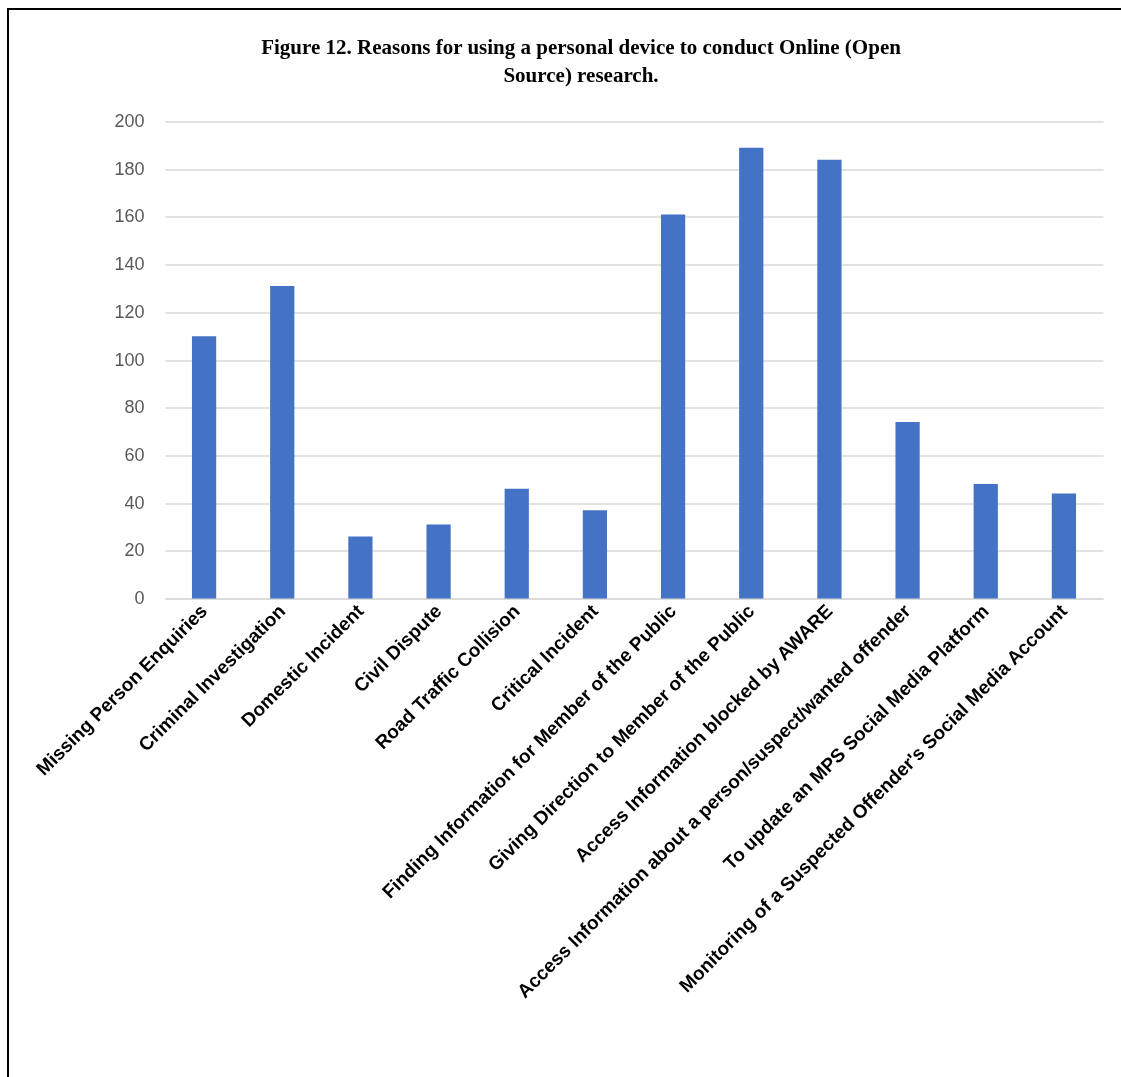 This screenshot has width=1121, height=1077. Describe the element at coordinates (129, 311) in the screenshot. I see `y-tick-label: 120` at that location.